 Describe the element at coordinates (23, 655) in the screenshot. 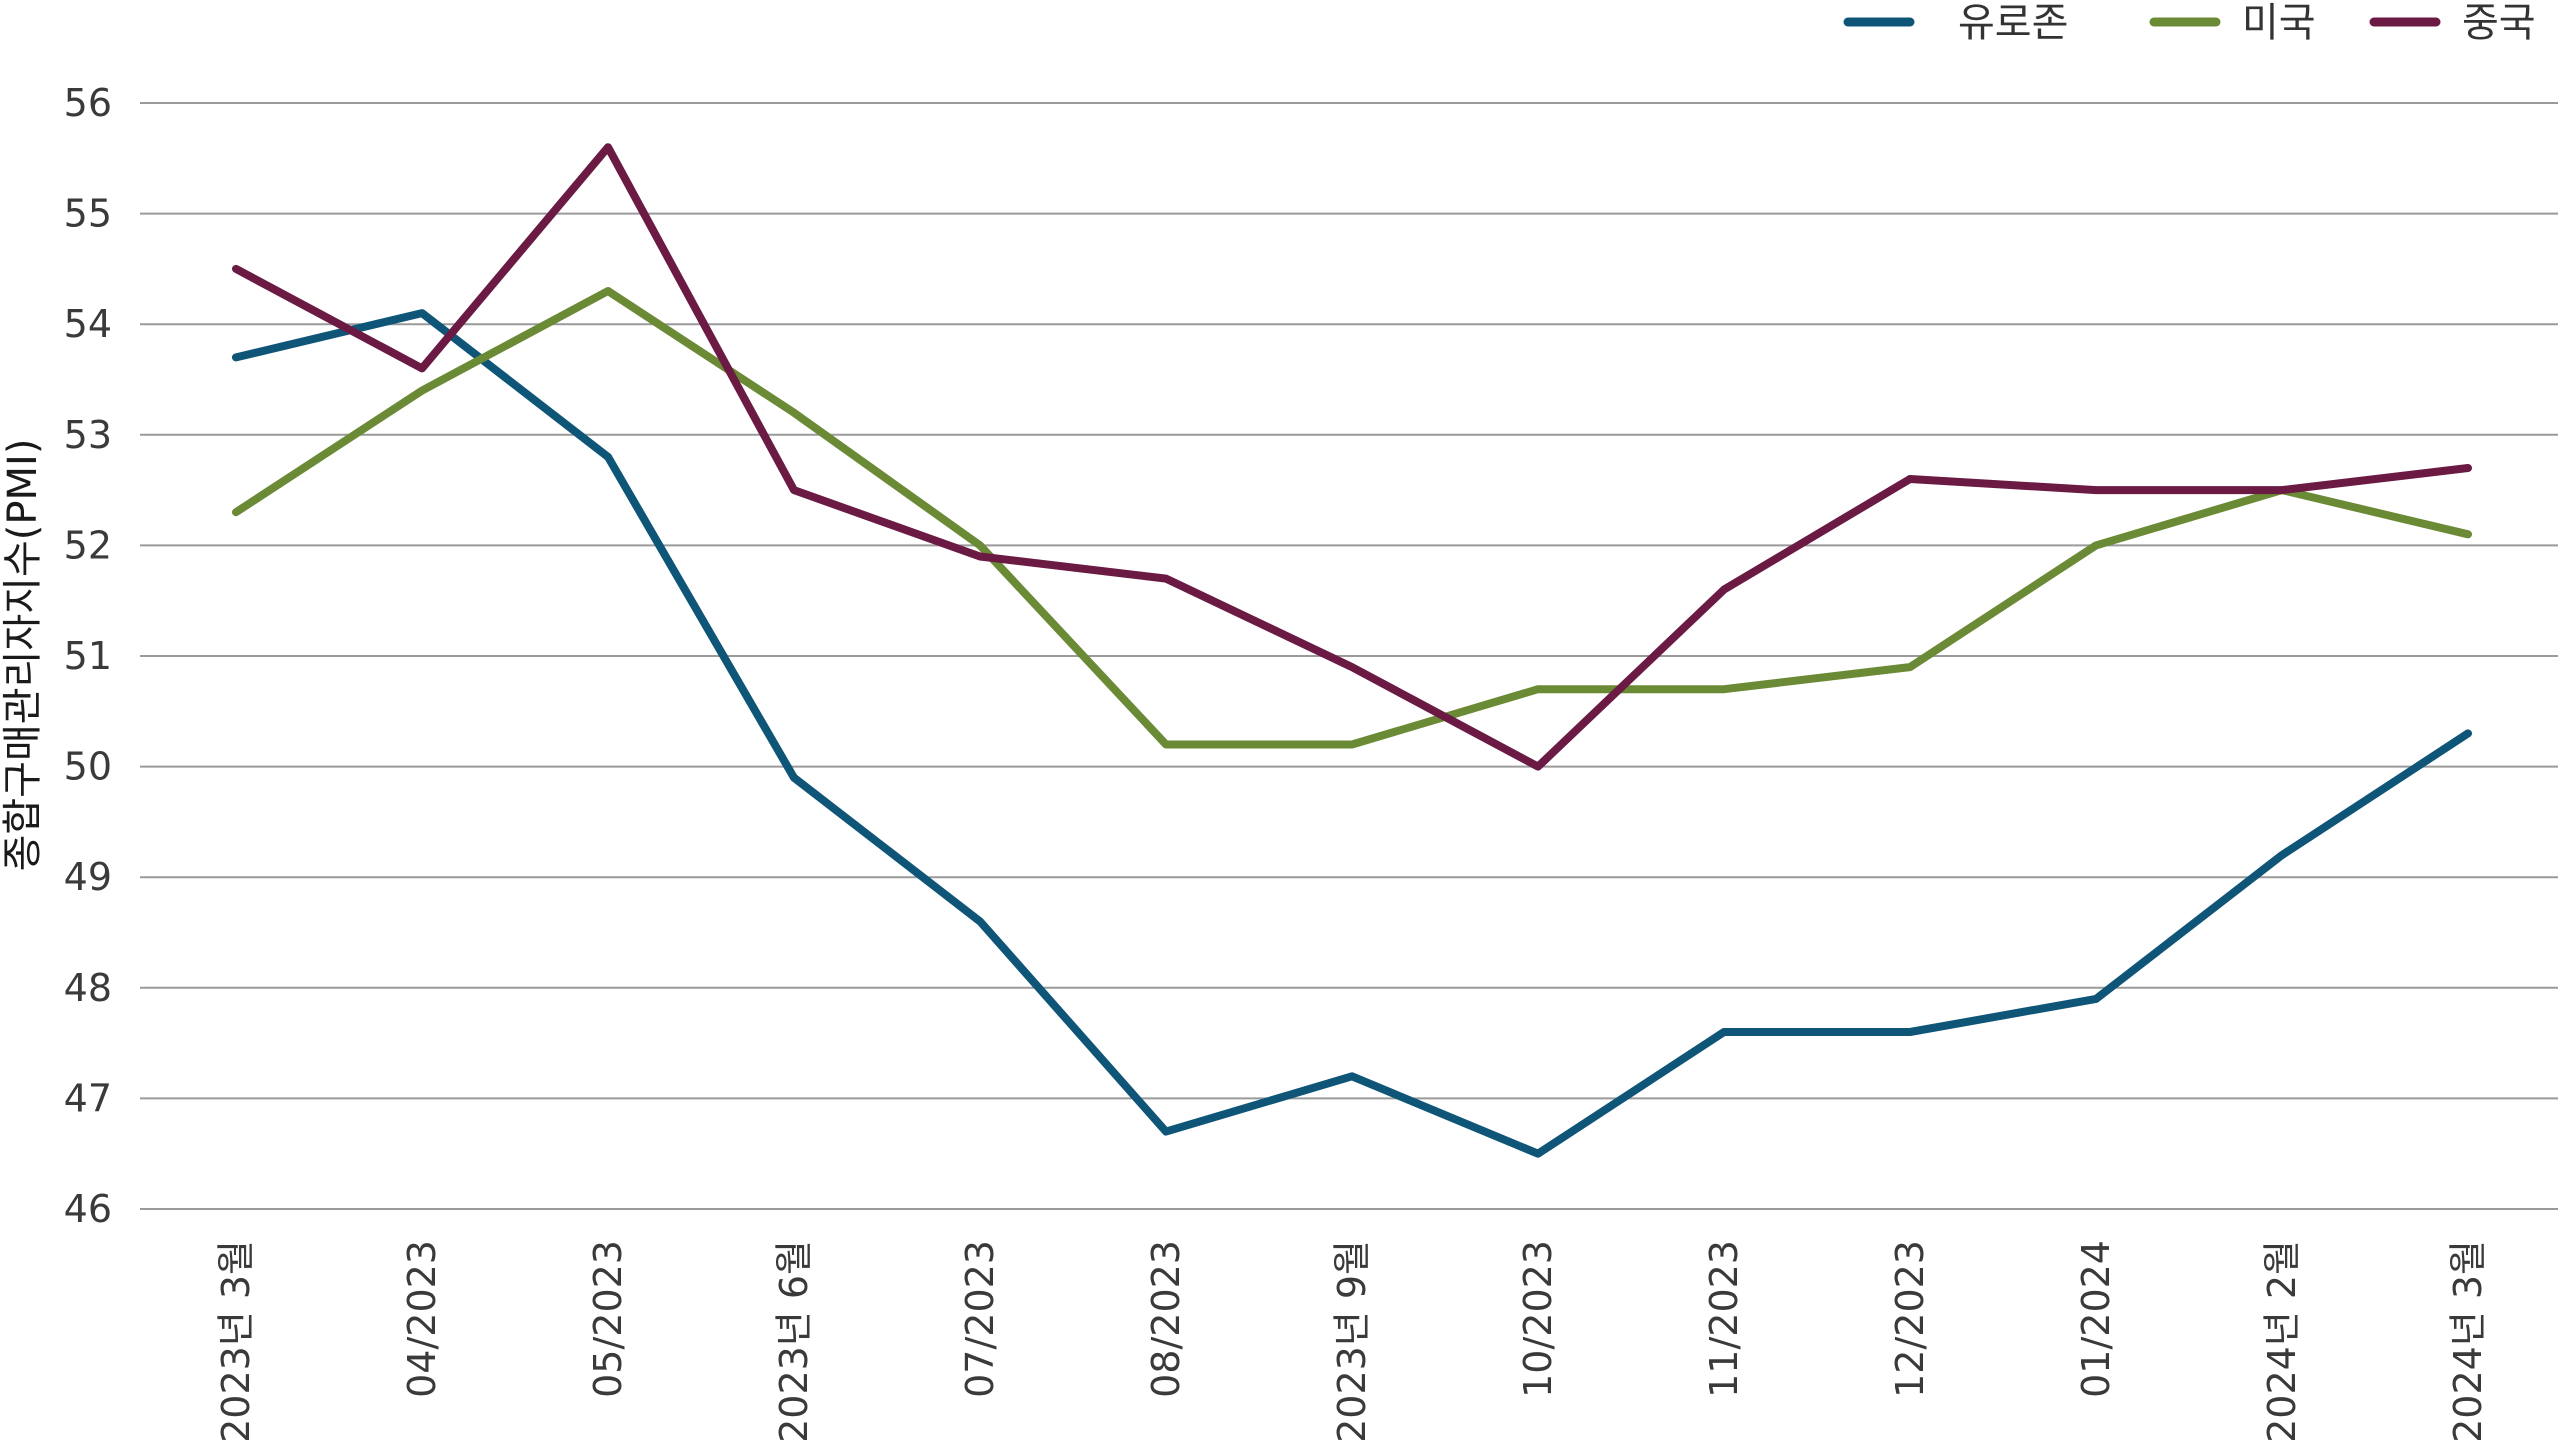

I see `y-axis-label: 종합구매관리자지수(PMI)` at that location.